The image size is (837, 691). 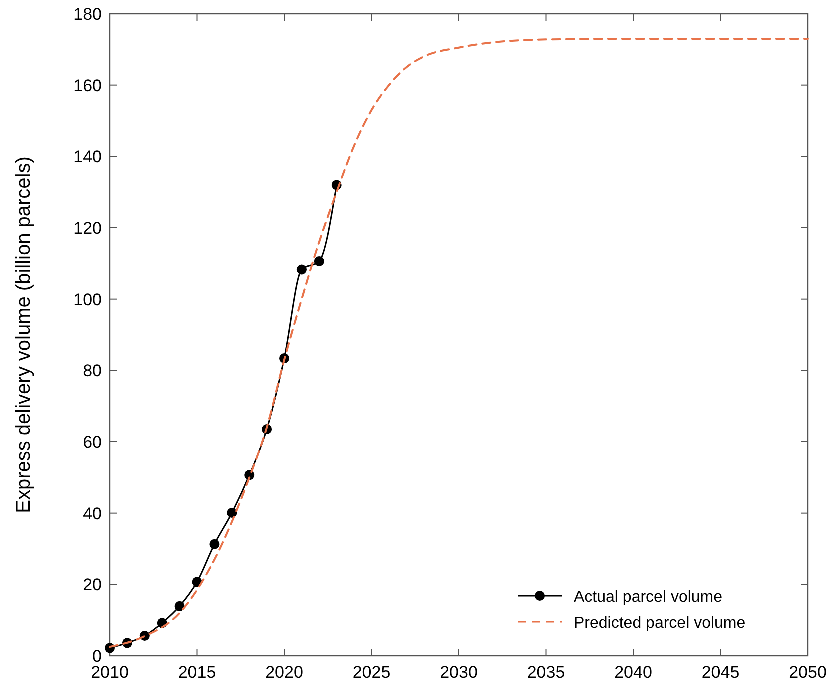 I want to click on legend-label: Predicted parcel volume, so click(x=660, y=623).